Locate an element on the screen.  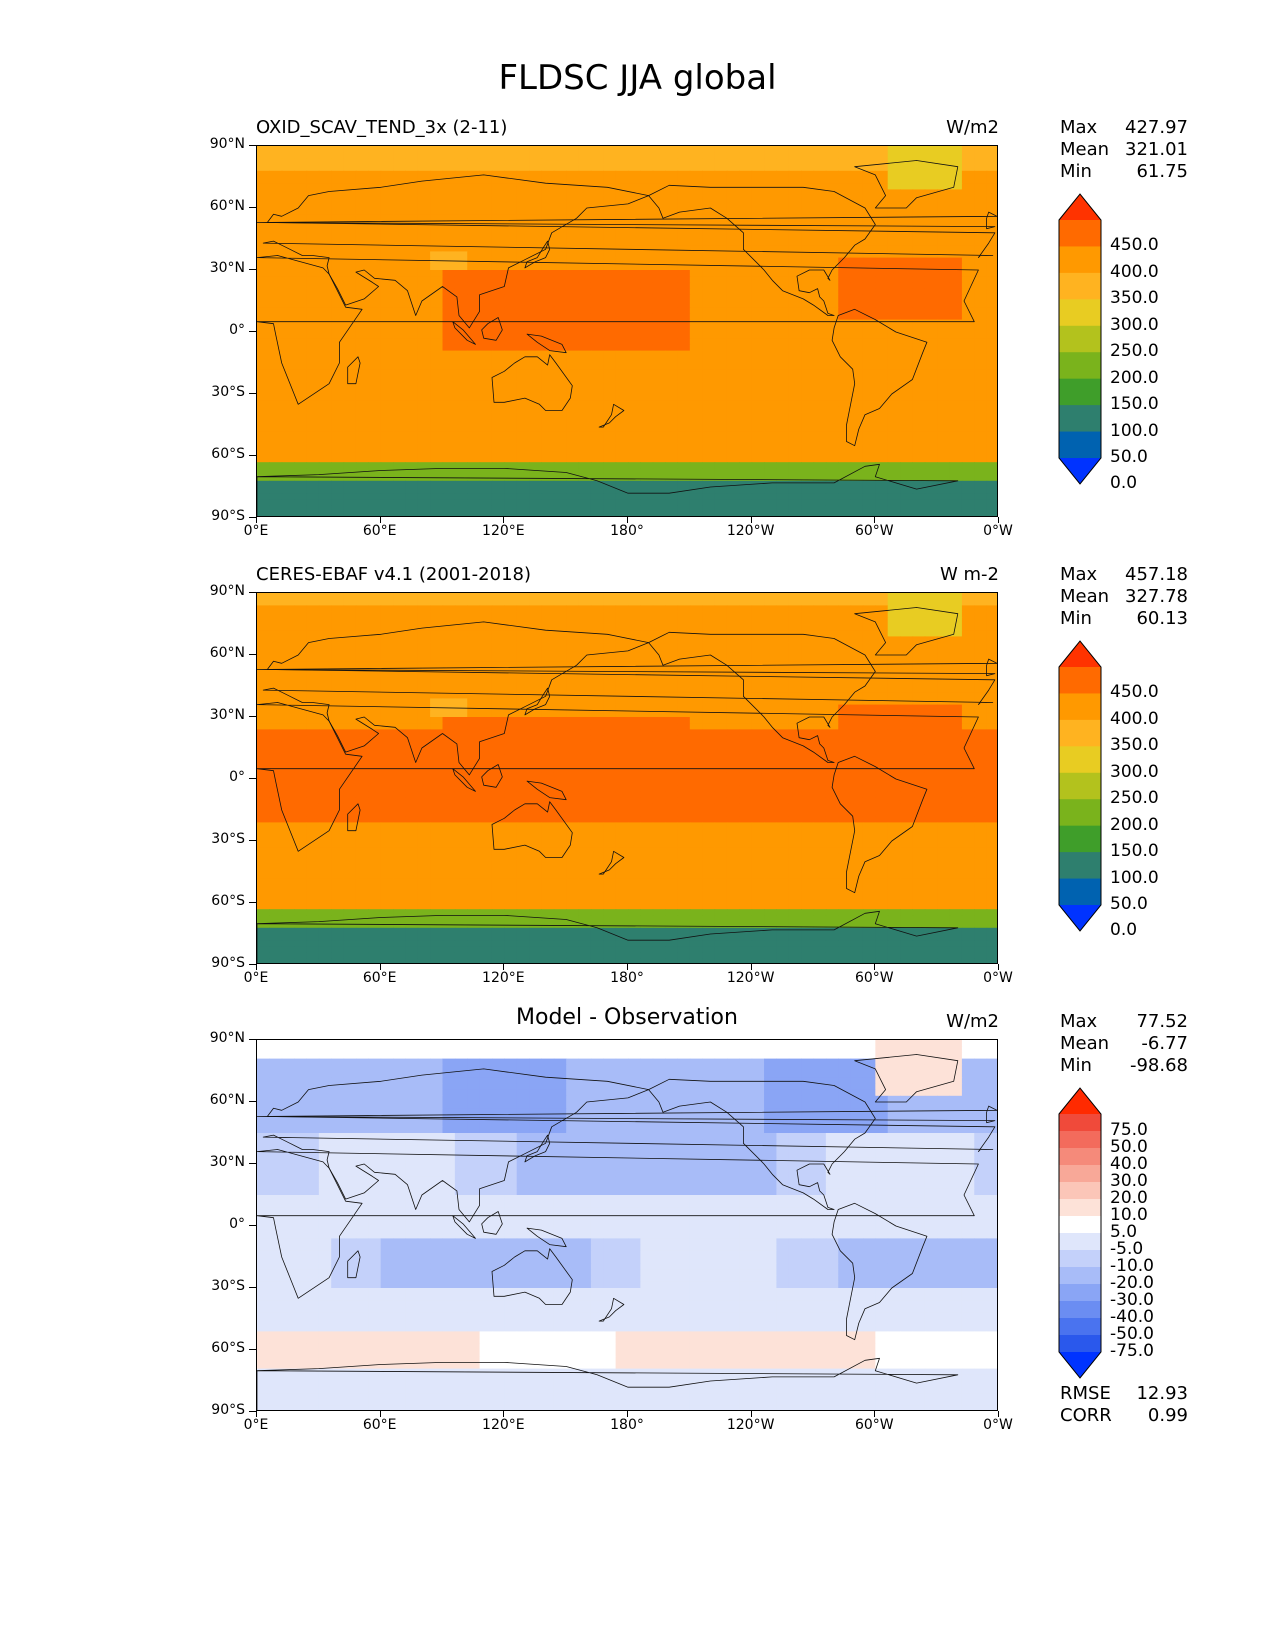
x-tick-label: 180° is located at coordinates (627, 978).